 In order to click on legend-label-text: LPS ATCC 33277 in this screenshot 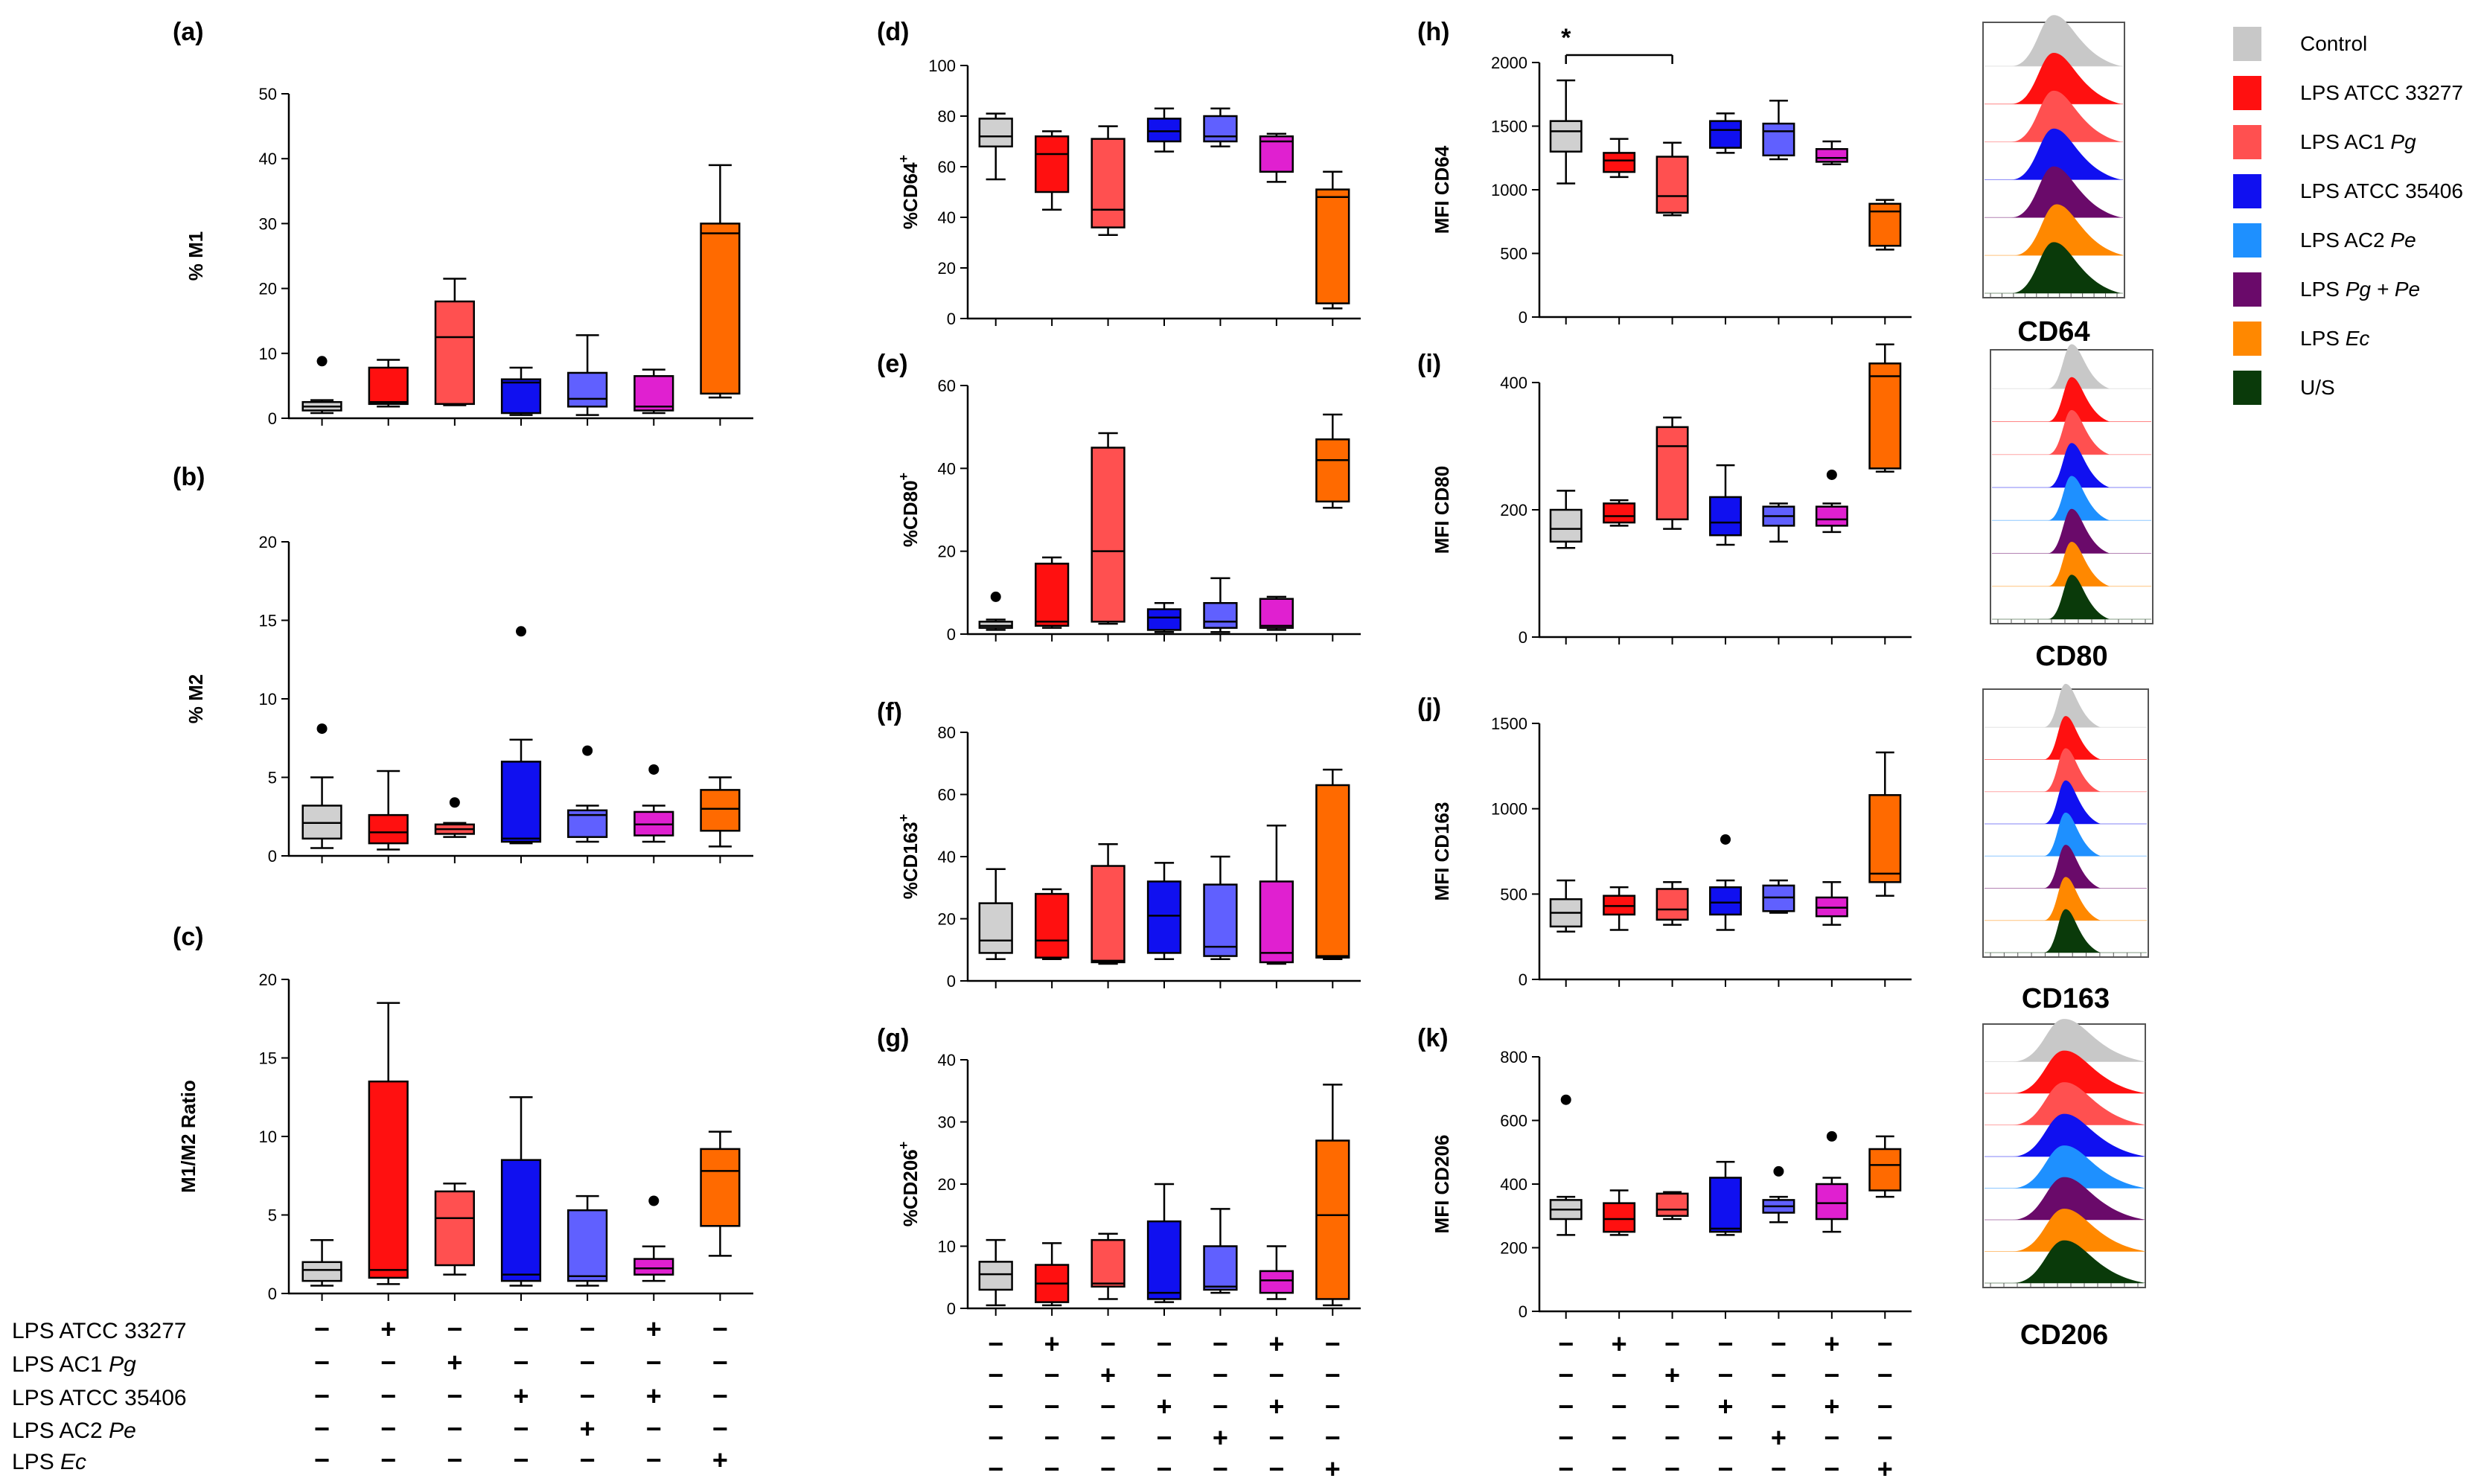, I will do `click(2381, 92)`.